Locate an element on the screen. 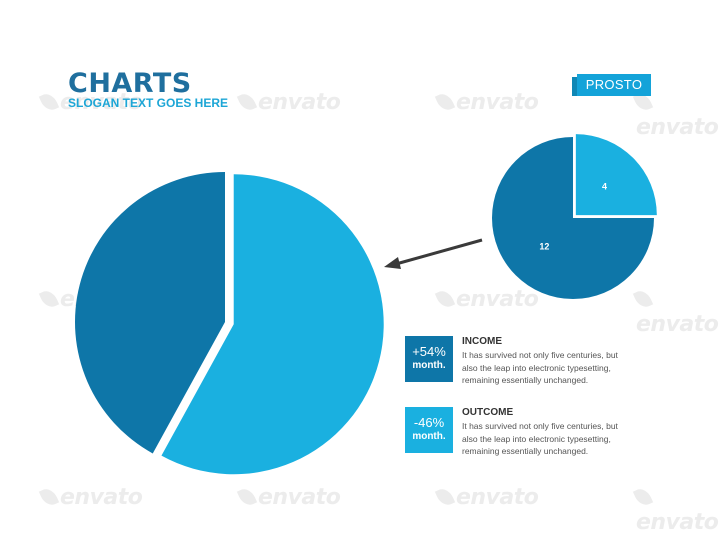 This screenshot has height=540, width=720. outcome-unit: month. is located at coordinates (429, 436).